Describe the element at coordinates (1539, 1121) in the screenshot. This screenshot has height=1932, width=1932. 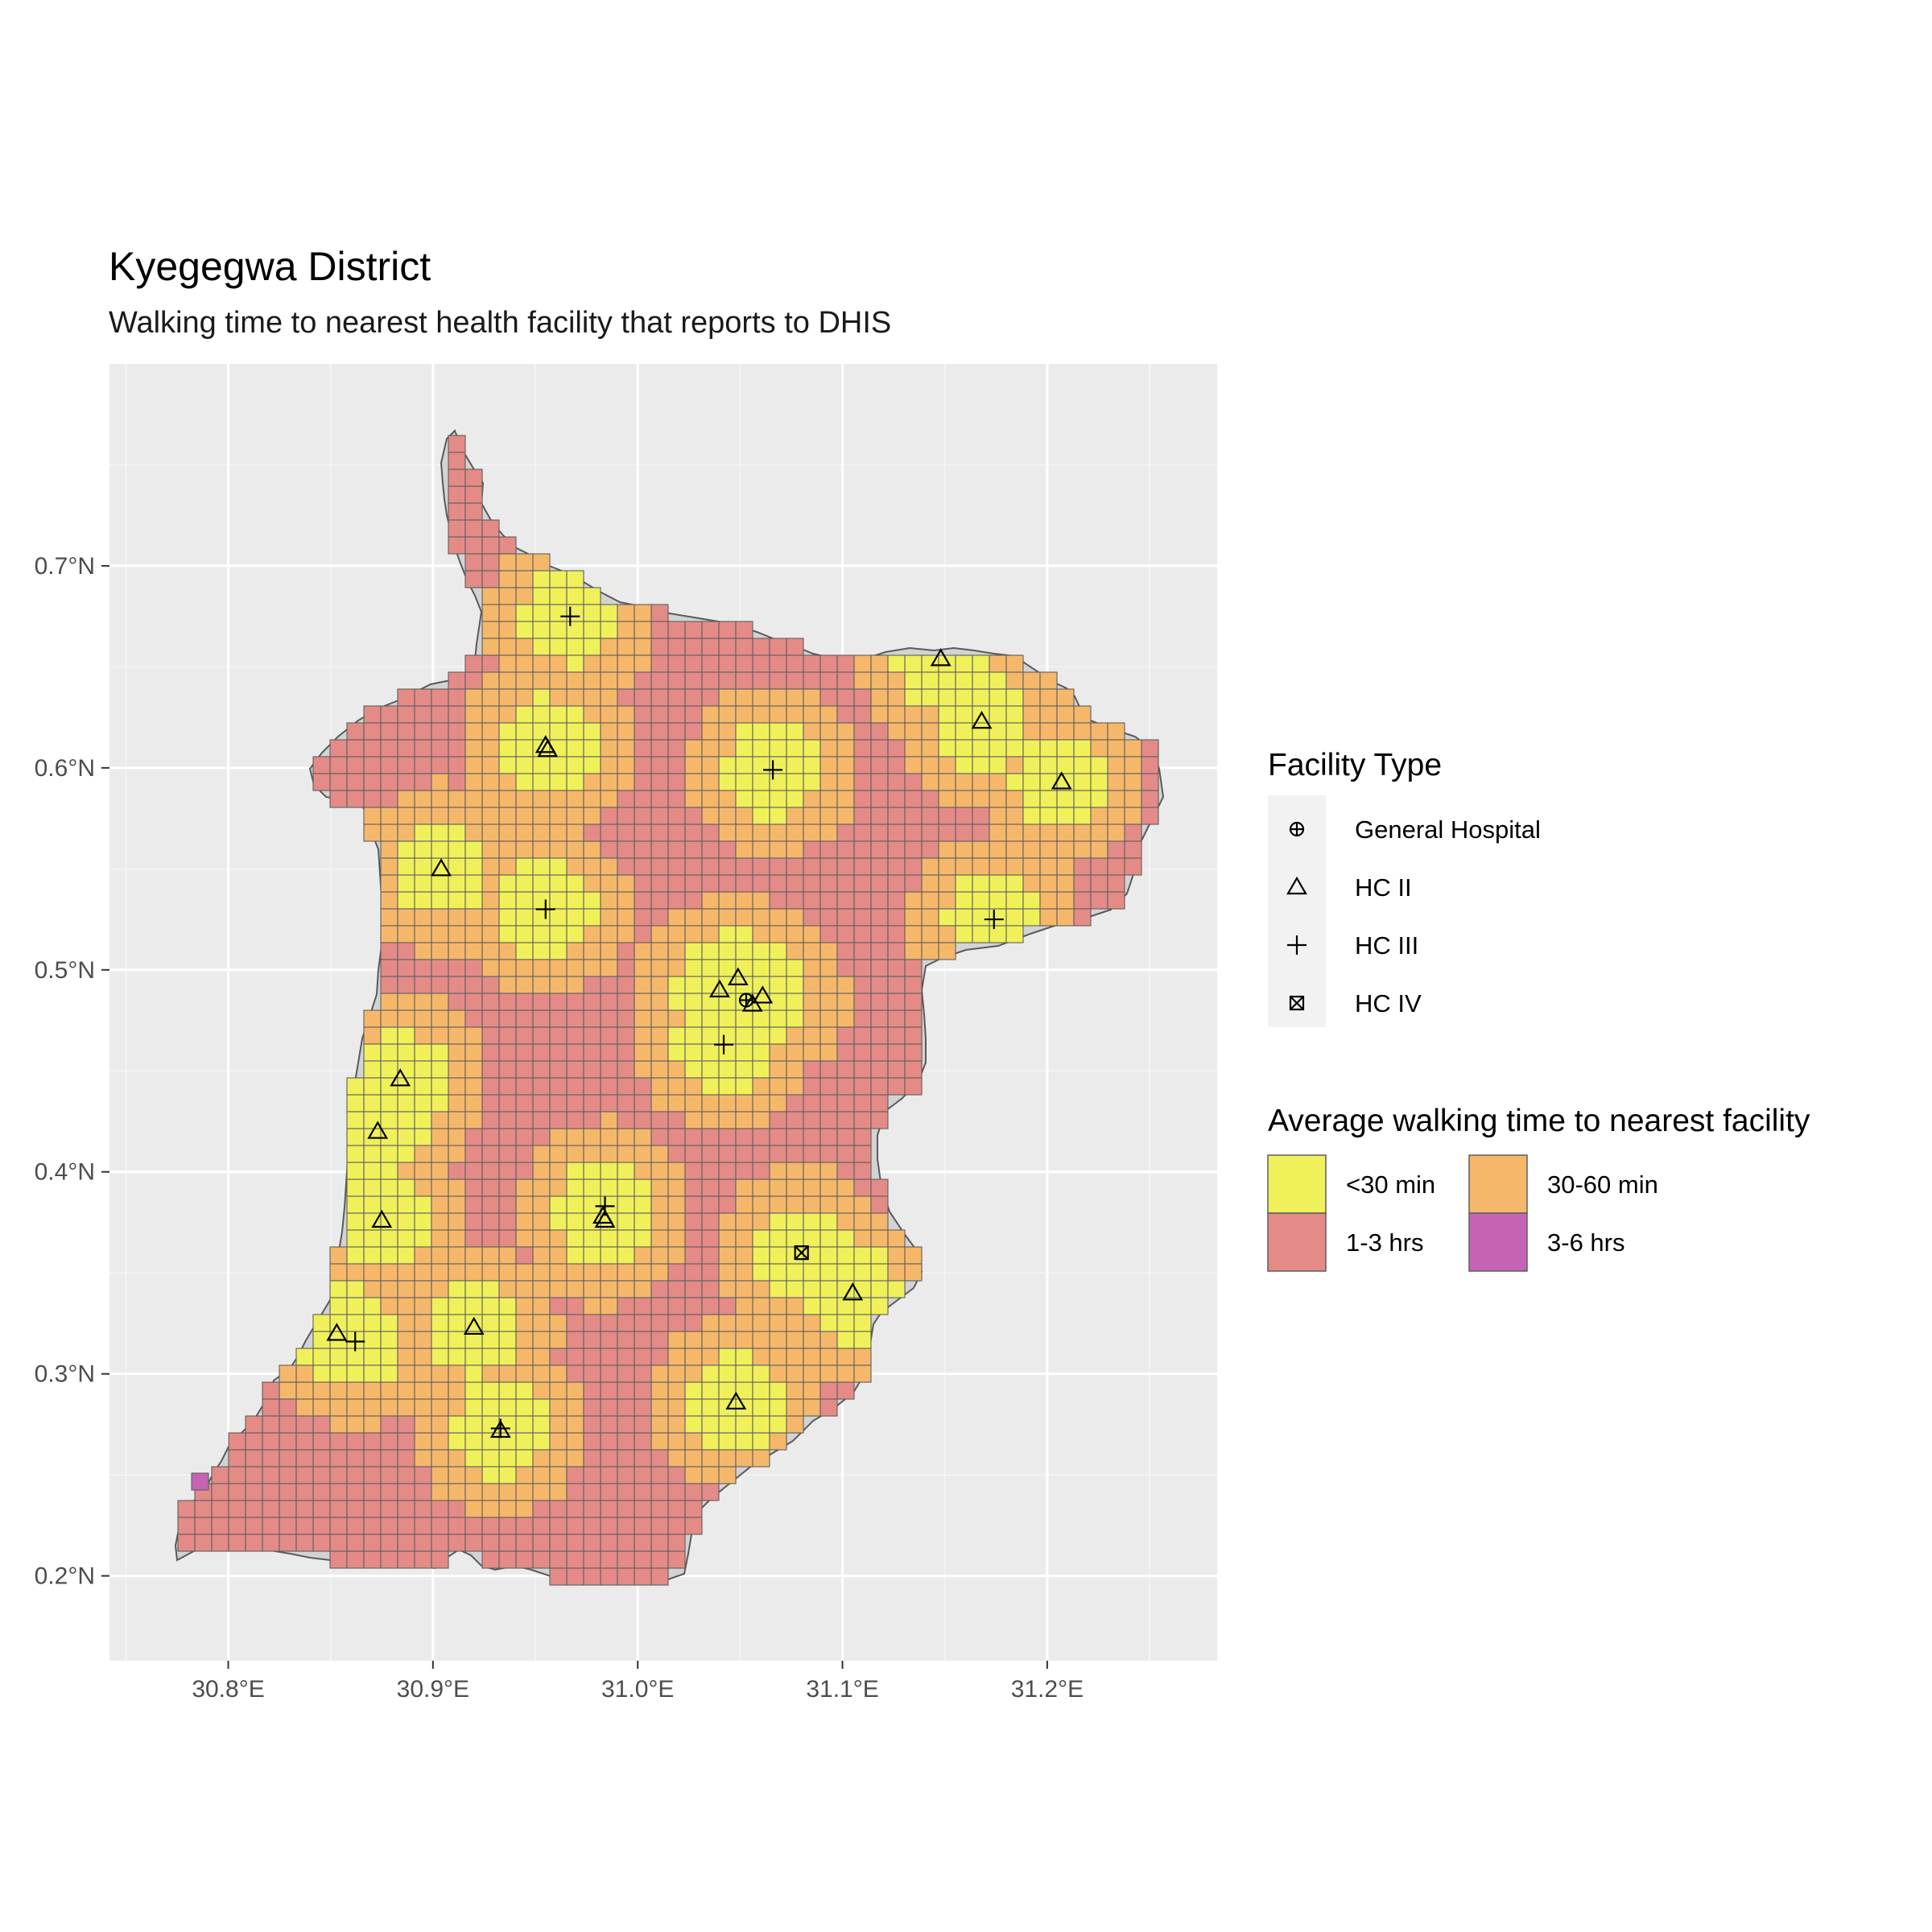
I see `walking-time-legend-title: Average walking time to nearest facility` at that location.